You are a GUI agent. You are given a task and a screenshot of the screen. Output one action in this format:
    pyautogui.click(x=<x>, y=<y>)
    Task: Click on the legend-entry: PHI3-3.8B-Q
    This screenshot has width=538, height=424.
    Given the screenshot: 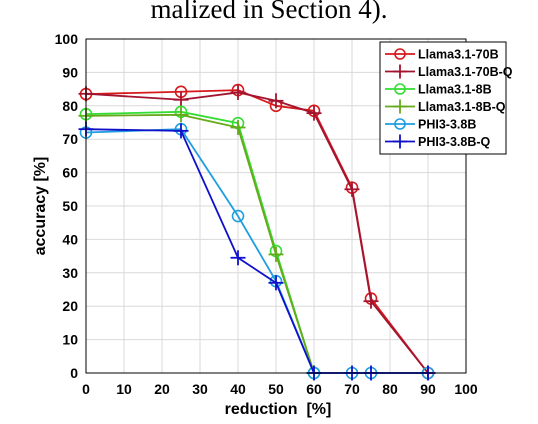 What is the action you would take?
    pyautogui.click(x=438, y=141)
    